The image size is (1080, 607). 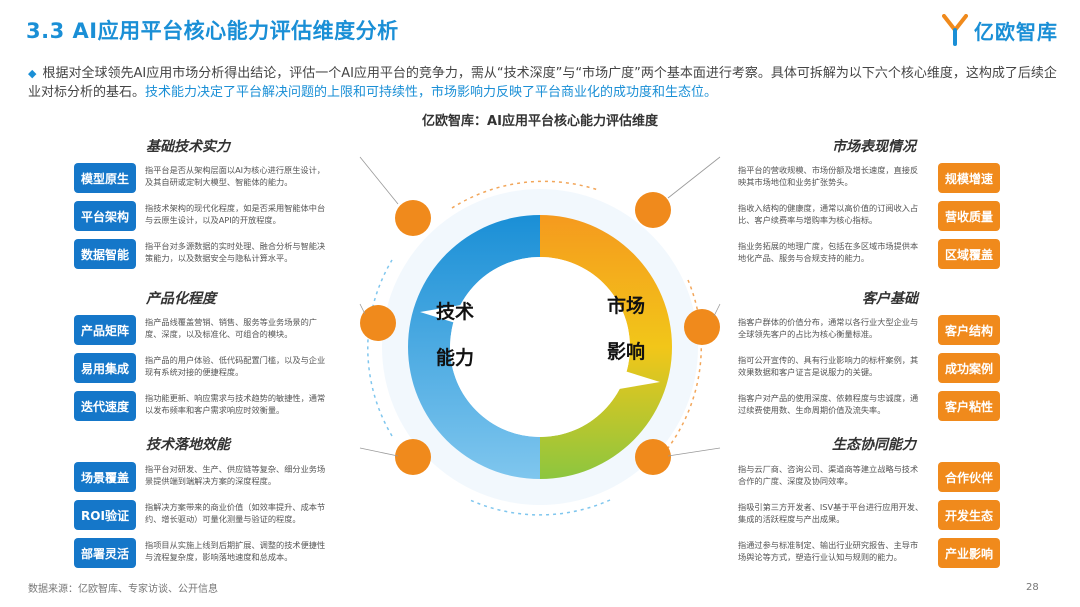 I want to click on tag-ease-integration: 易用集成, so click(x=105, y=368).